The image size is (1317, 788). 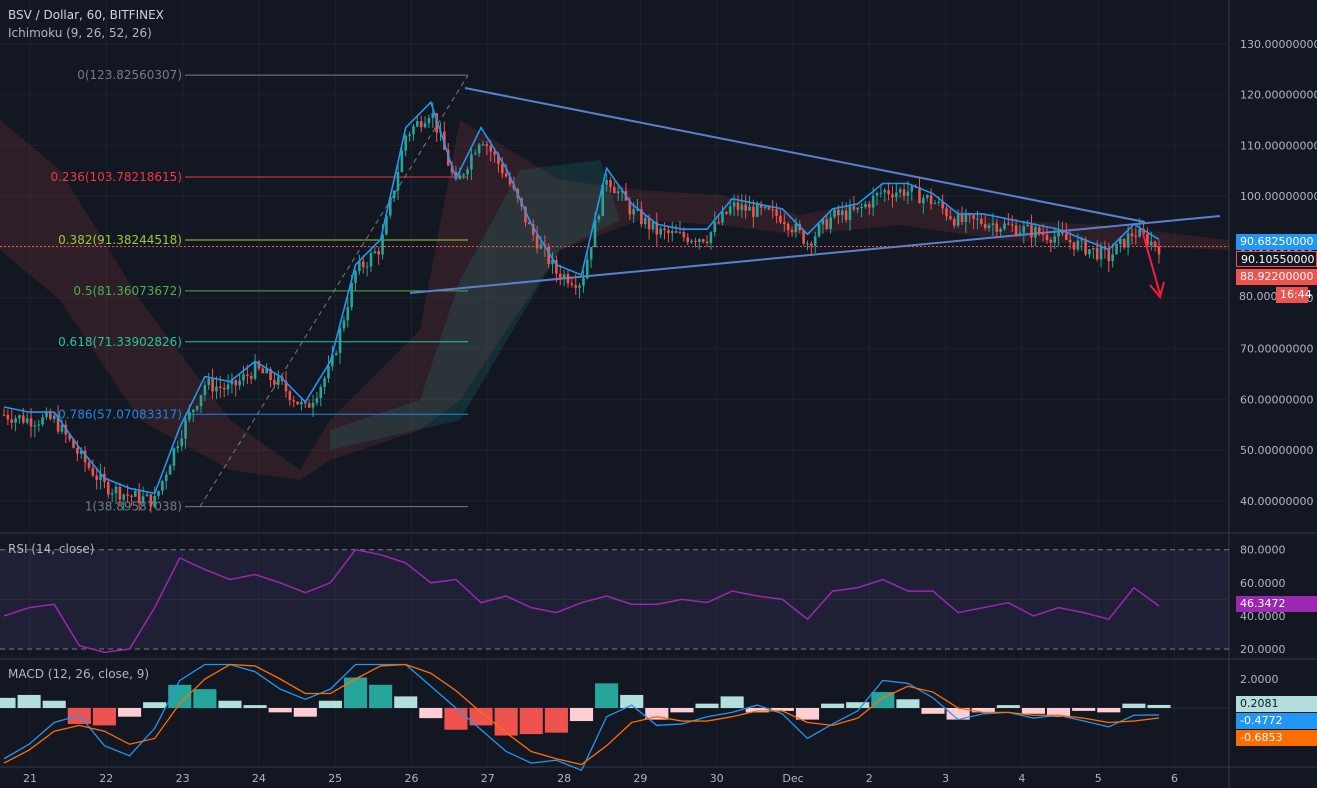 What do you see at coordinates (815, 254) in the screenshot?
I see `ascending-trendline` at bounding box center [815, 254].